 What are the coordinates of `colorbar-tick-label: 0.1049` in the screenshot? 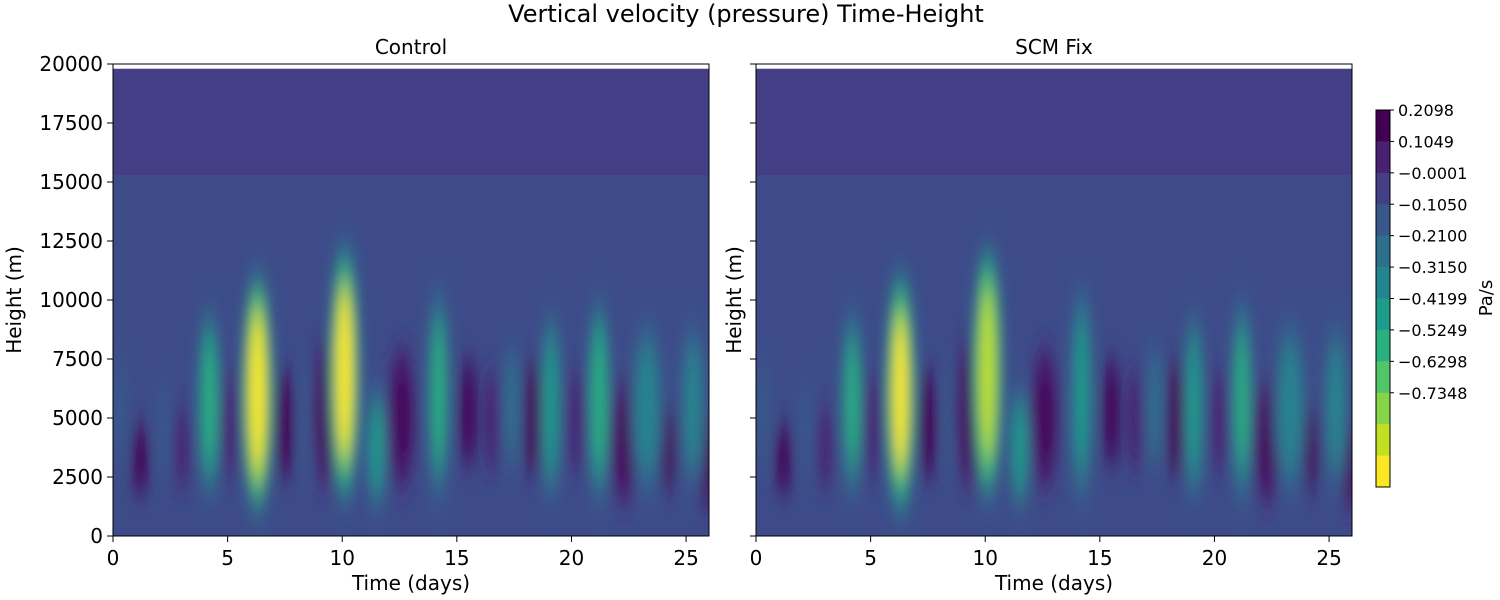 It's located at (1426, 141).